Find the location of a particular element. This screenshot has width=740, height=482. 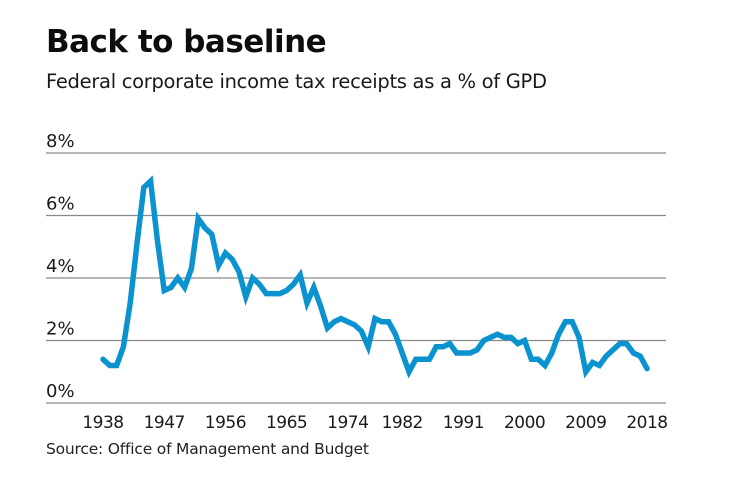

y-tick-label: 4% is located at coordinates (60, 266).